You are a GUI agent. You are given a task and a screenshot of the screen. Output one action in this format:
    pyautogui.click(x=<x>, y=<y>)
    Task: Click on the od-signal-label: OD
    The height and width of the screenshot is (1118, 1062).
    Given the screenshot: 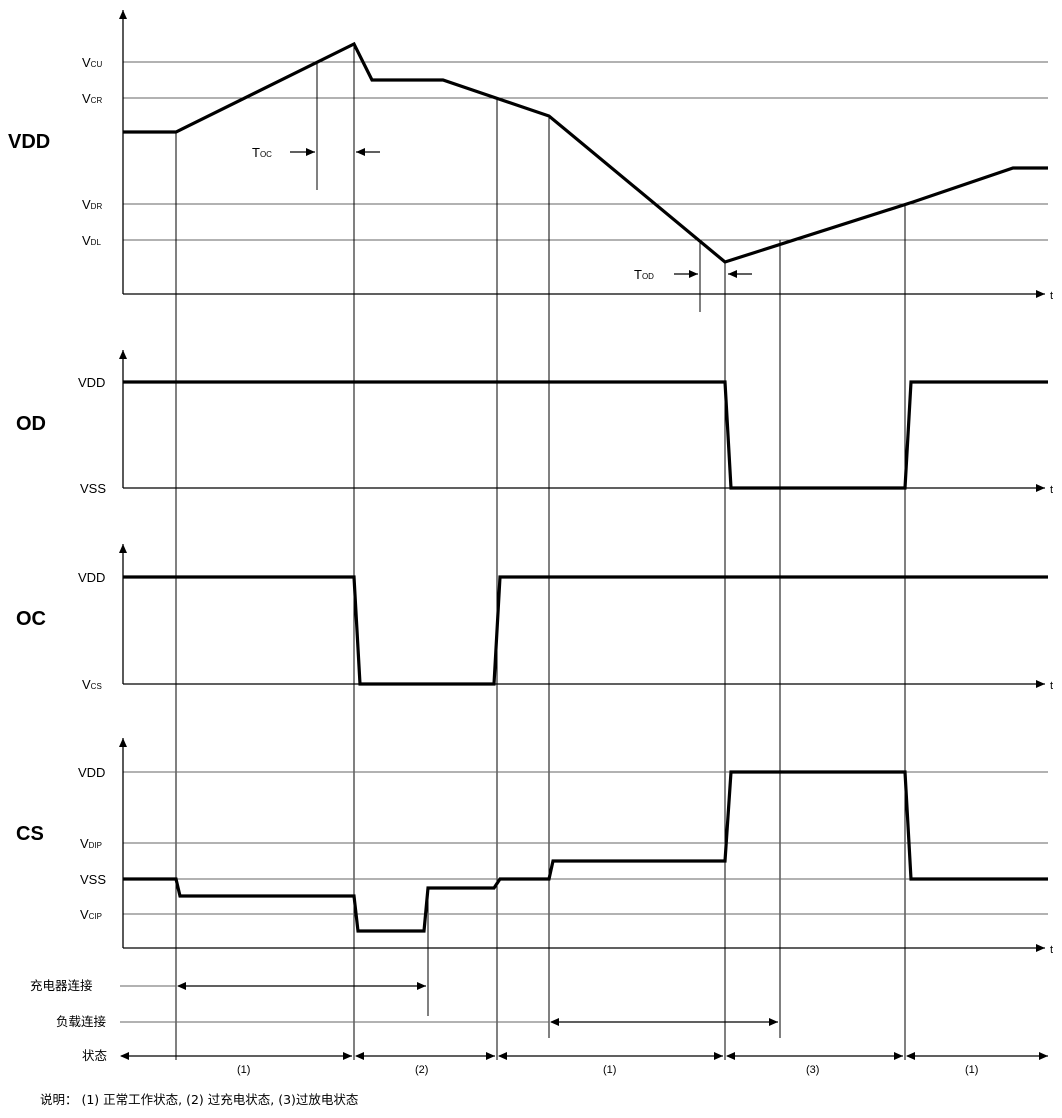 What is the action you would take?
    pyautogui.click(x=31, y=424)
    